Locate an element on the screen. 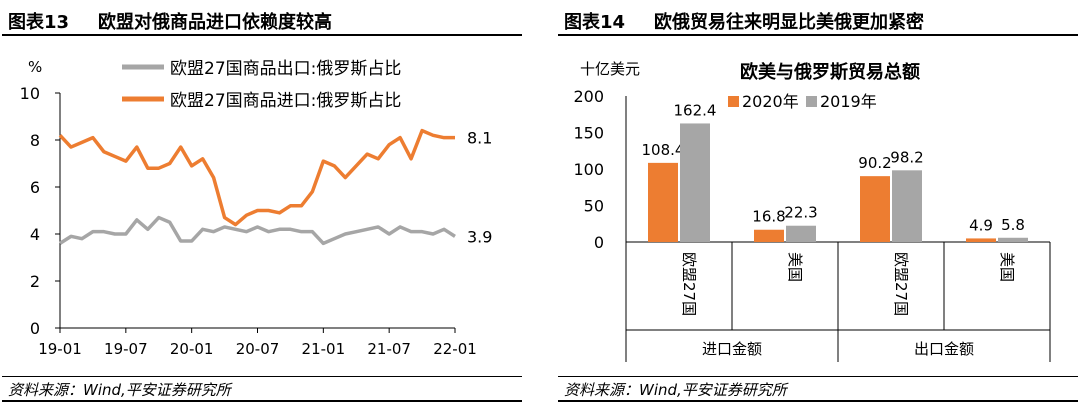  legend-label-2: 欧盟27国商品进口:俄罗斯占比 is located at coordinates (285, 101).